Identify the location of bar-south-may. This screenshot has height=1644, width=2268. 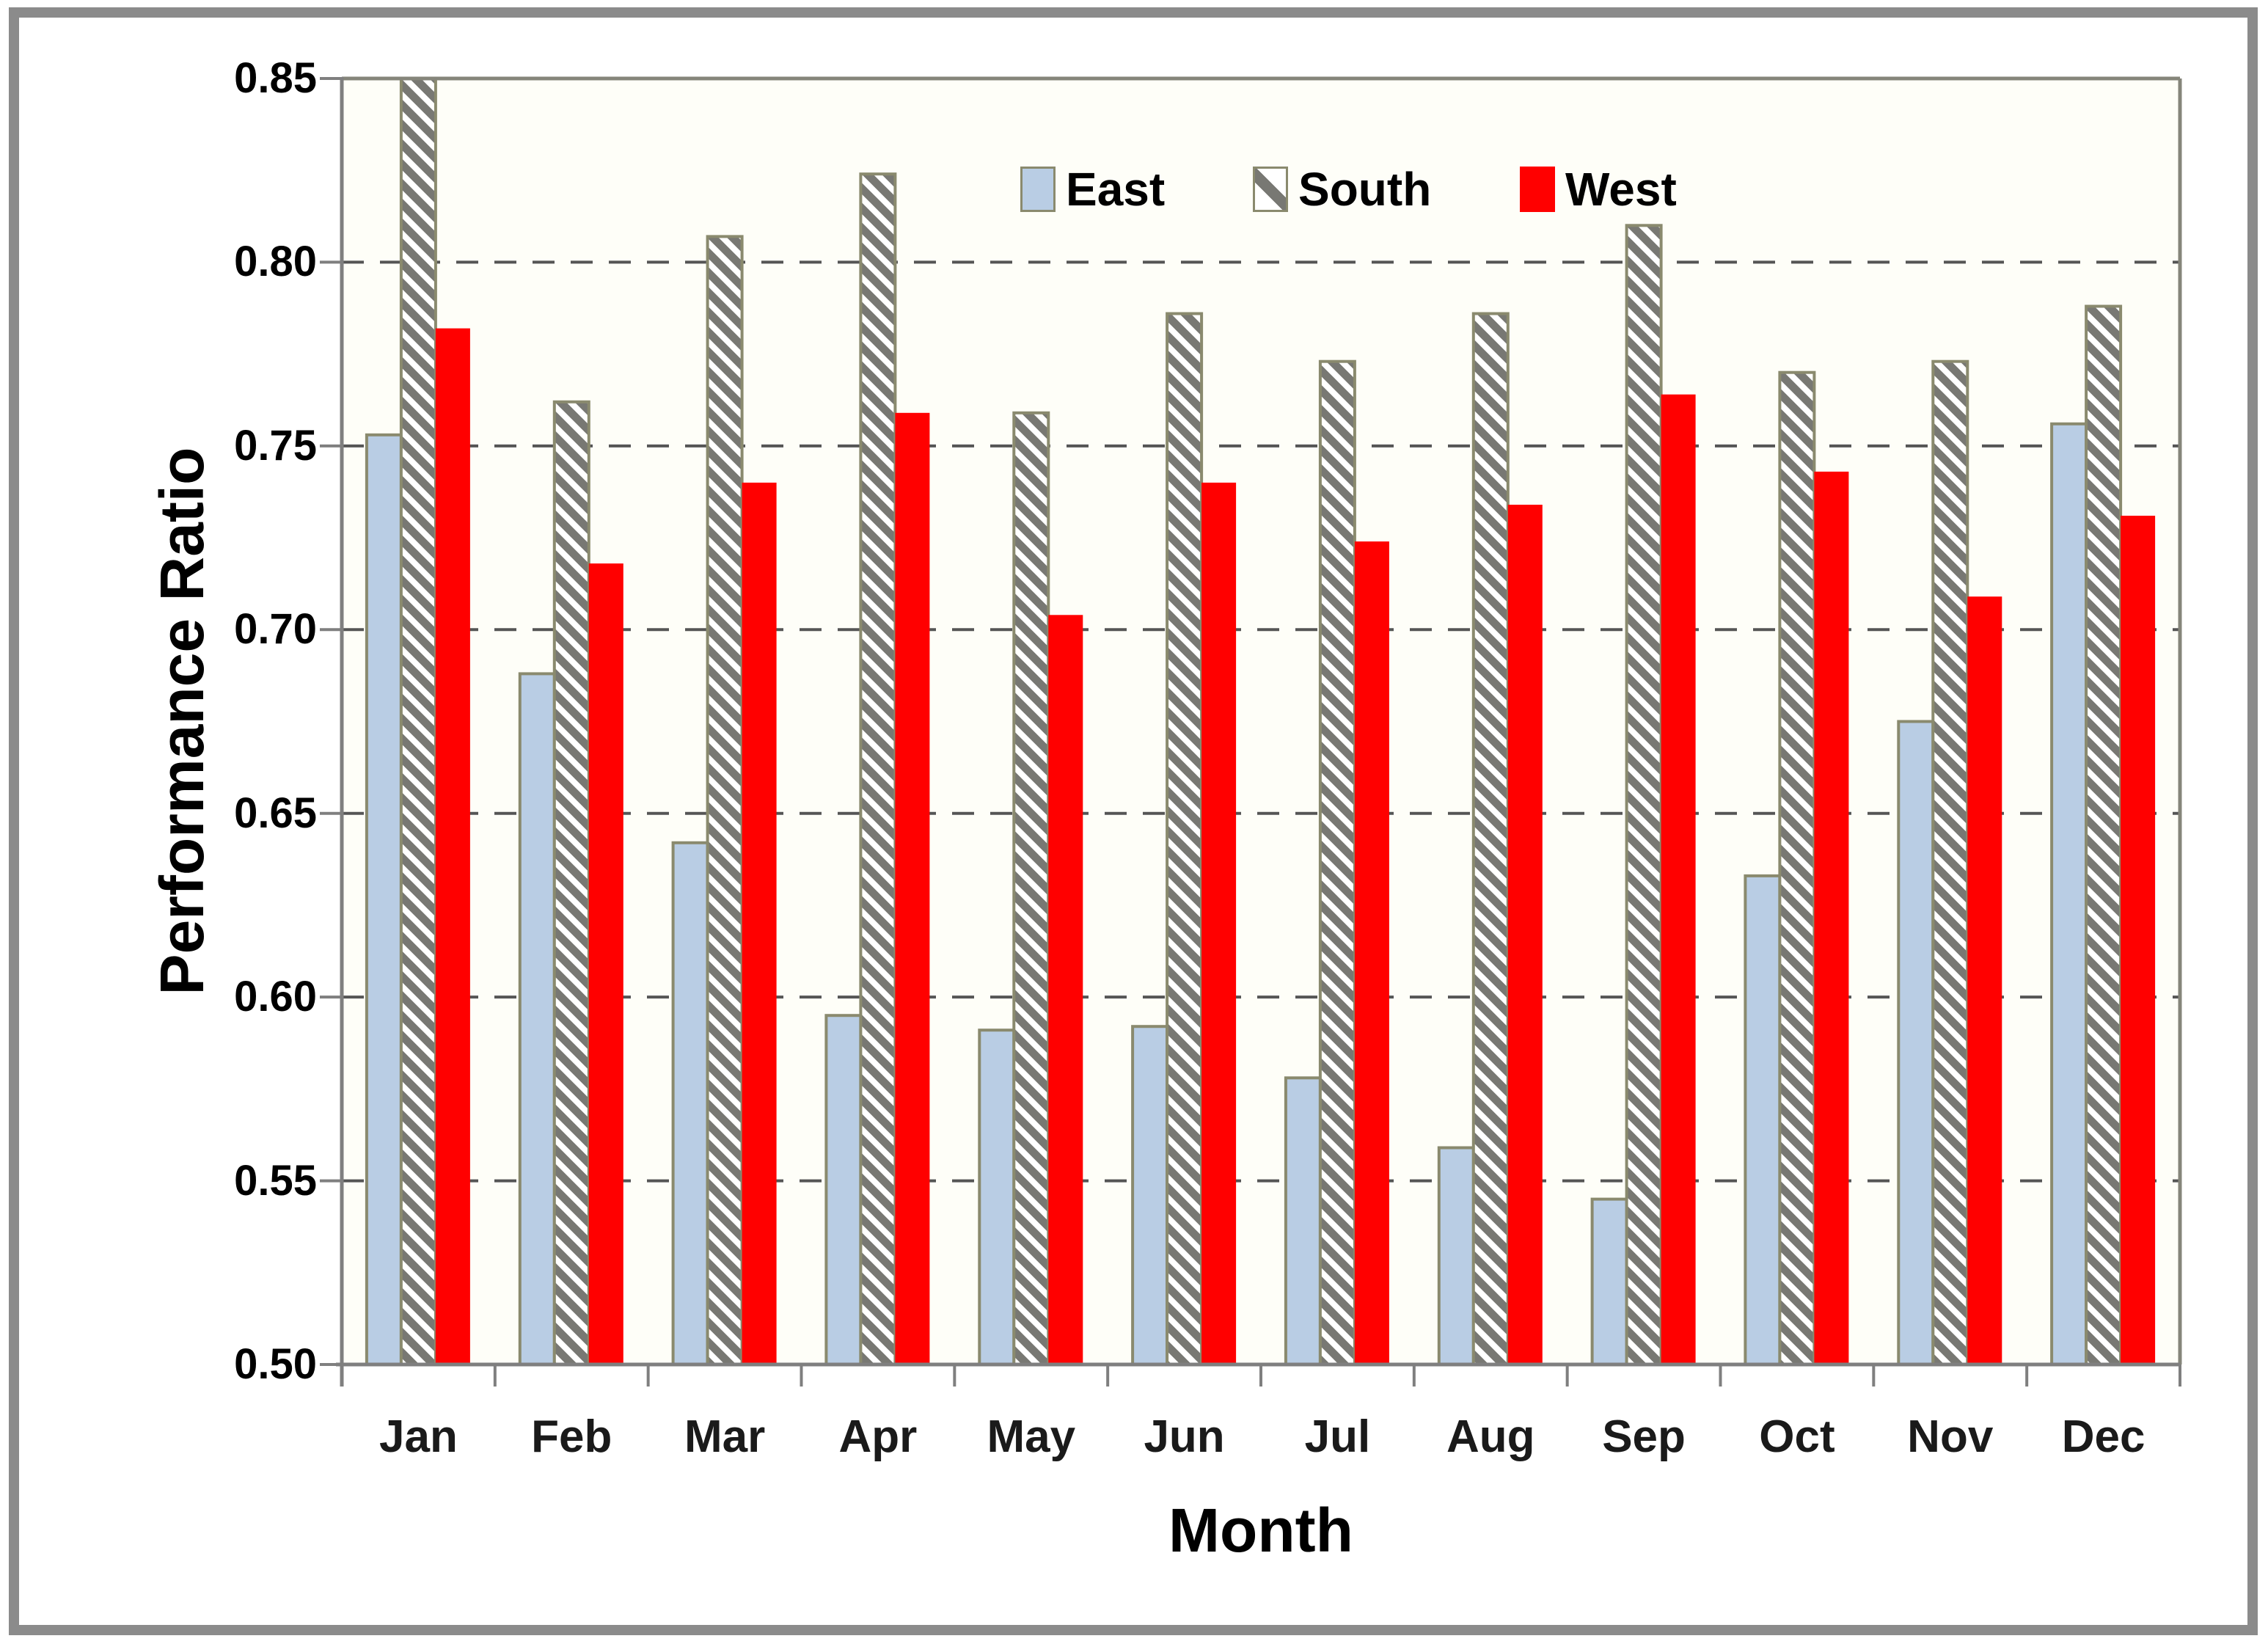
(1031, 888).